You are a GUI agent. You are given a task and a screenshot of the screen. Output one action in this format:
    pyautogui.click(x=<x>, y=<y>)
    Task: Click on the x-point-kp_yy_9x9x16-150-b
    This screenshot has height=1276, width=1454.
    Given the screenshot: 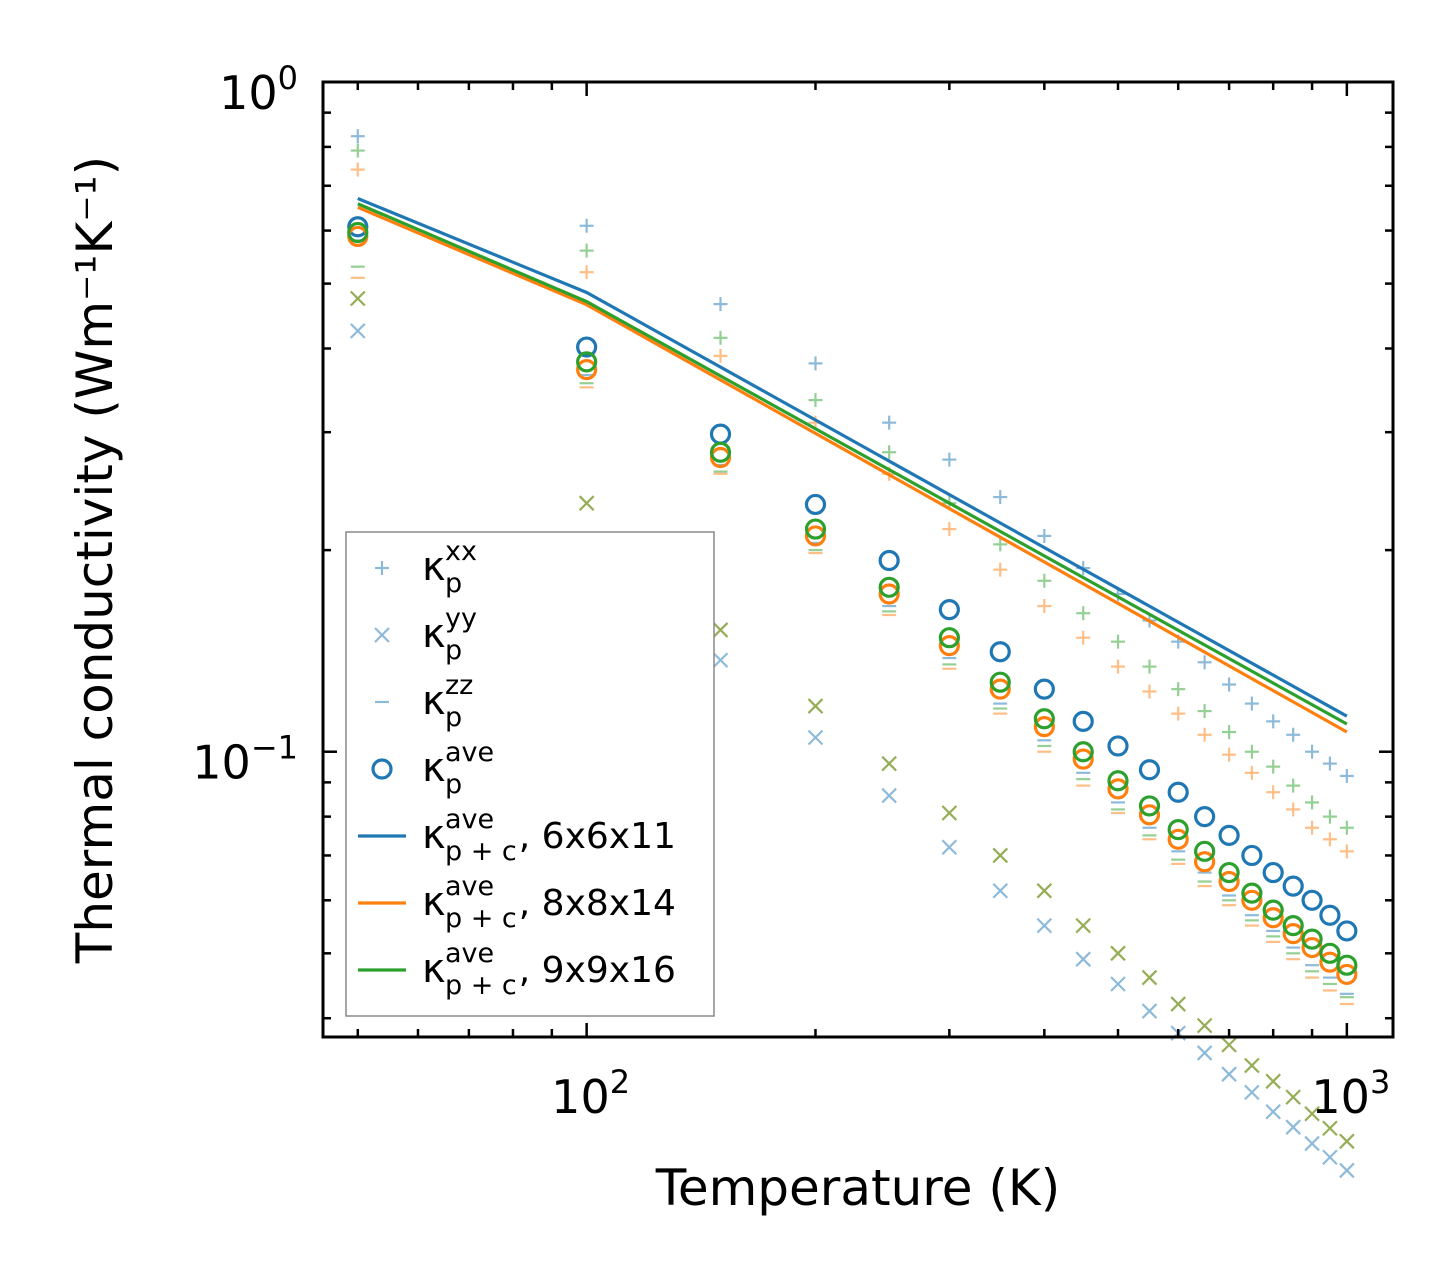 What is the action you would take?
    pyautogui.click(x=720, y=630)
    